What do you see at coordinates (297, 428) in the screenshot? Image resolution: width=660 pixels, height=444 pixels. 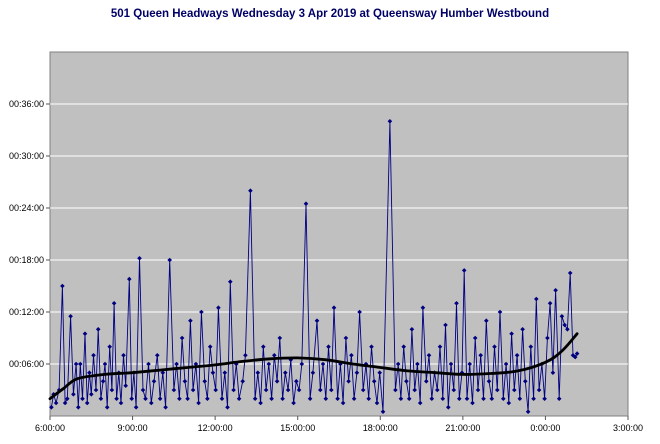 I see `x-tick-label: 15:00:00` at bounding box center [297, 428].